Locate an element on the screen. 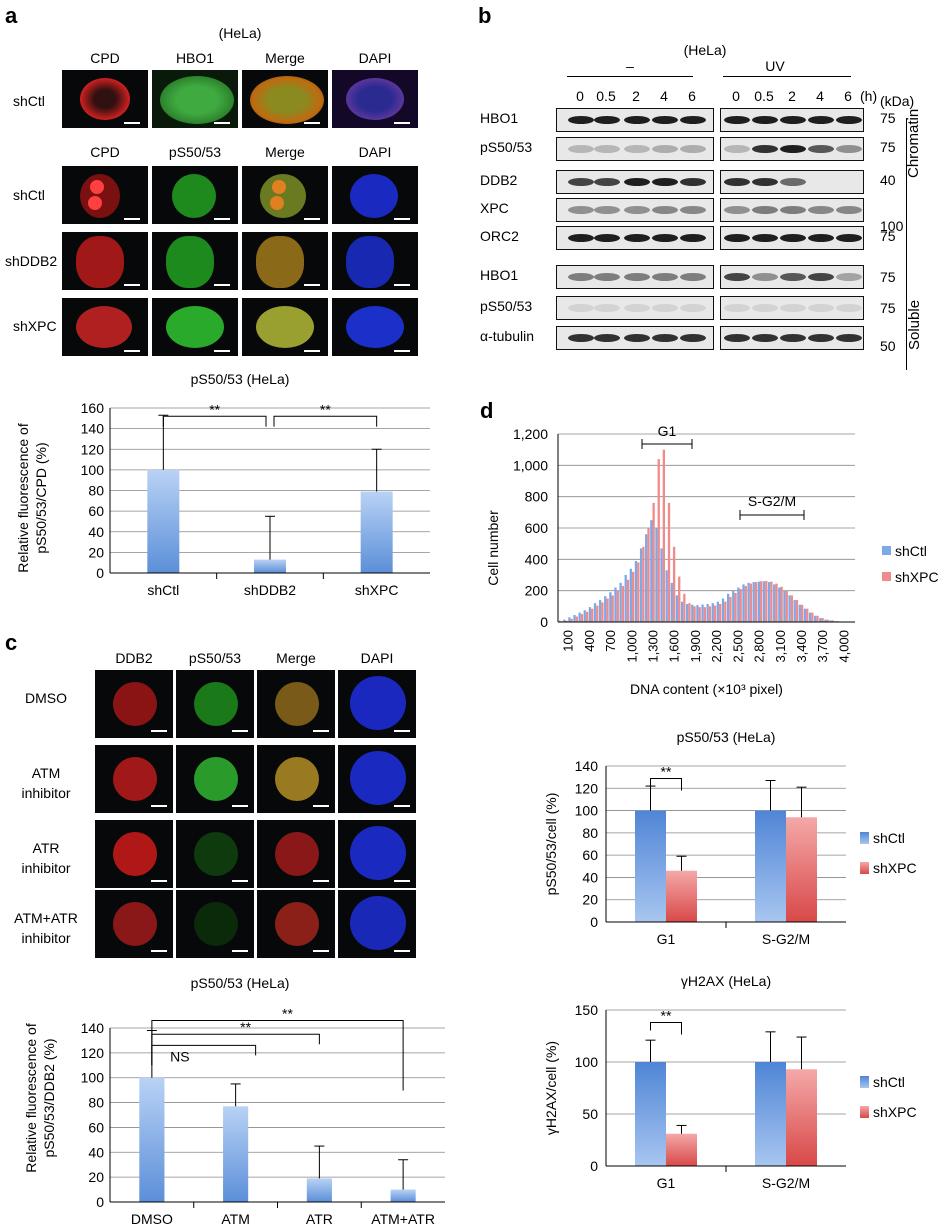 The height and width of the screenshot is (1232, 946). c-chart-xtick-label: ATR is located at coordinates (319, 1219).